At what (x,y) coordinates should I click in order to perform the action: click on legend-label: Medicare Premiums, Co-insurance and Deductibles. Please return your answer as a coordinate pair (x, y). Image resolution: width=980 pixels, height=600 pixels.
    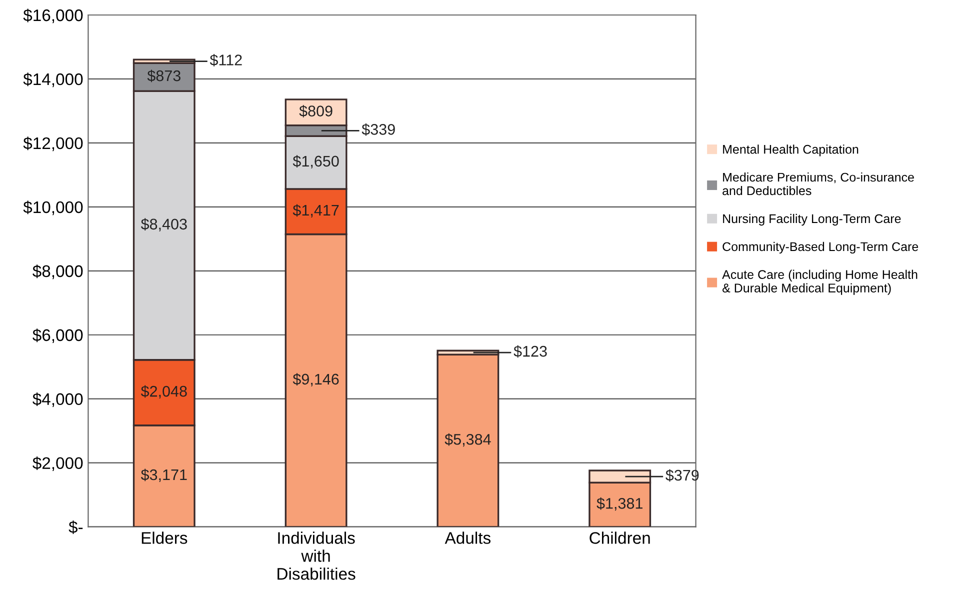
    Looking at the image, I should click on (818, 184).